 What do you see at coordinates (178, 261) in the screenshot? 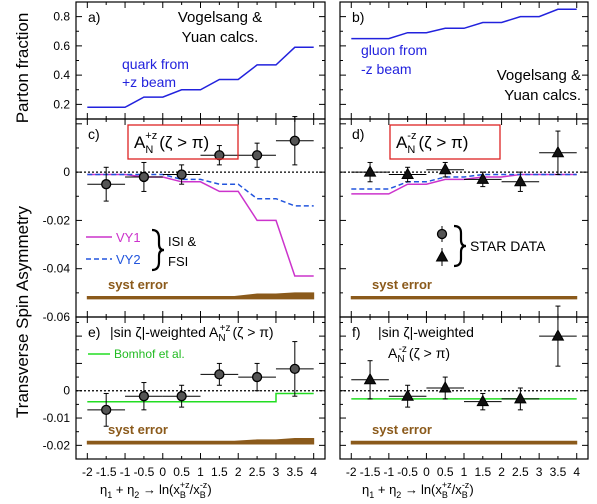
I see `legend-note: FSI` at bounding box center [178, 261].